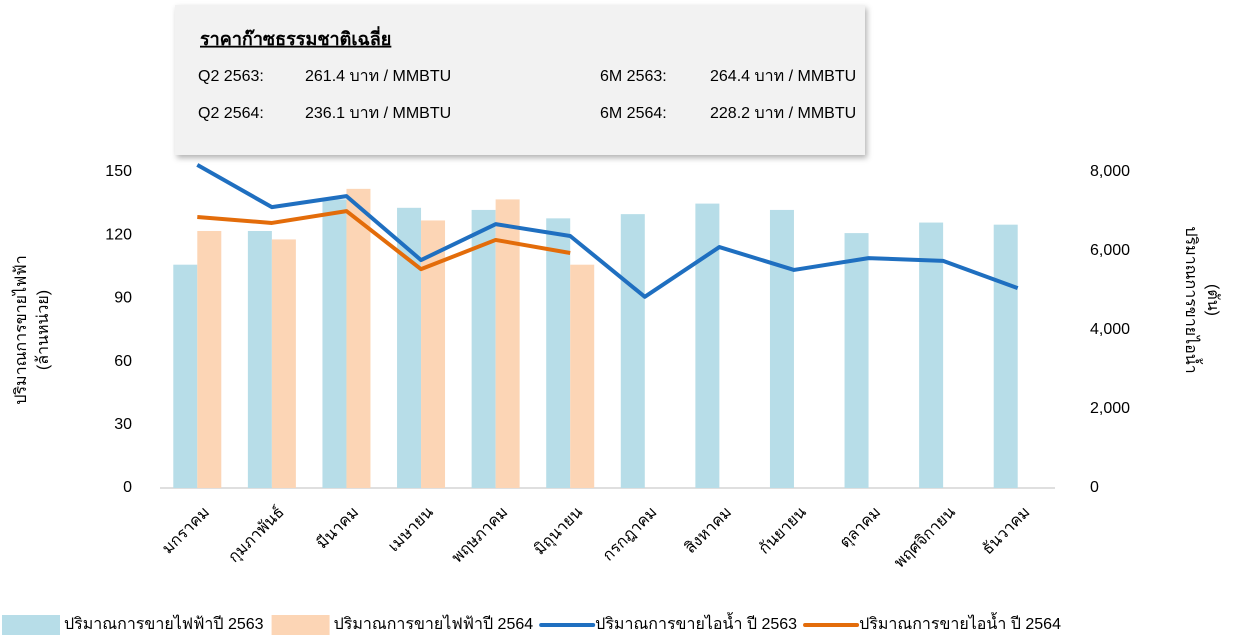  What do you see at coordinates (1094, 487) in the screenshot?
I see `y2-tick-label: 0` at bounding box center [1094, 487].